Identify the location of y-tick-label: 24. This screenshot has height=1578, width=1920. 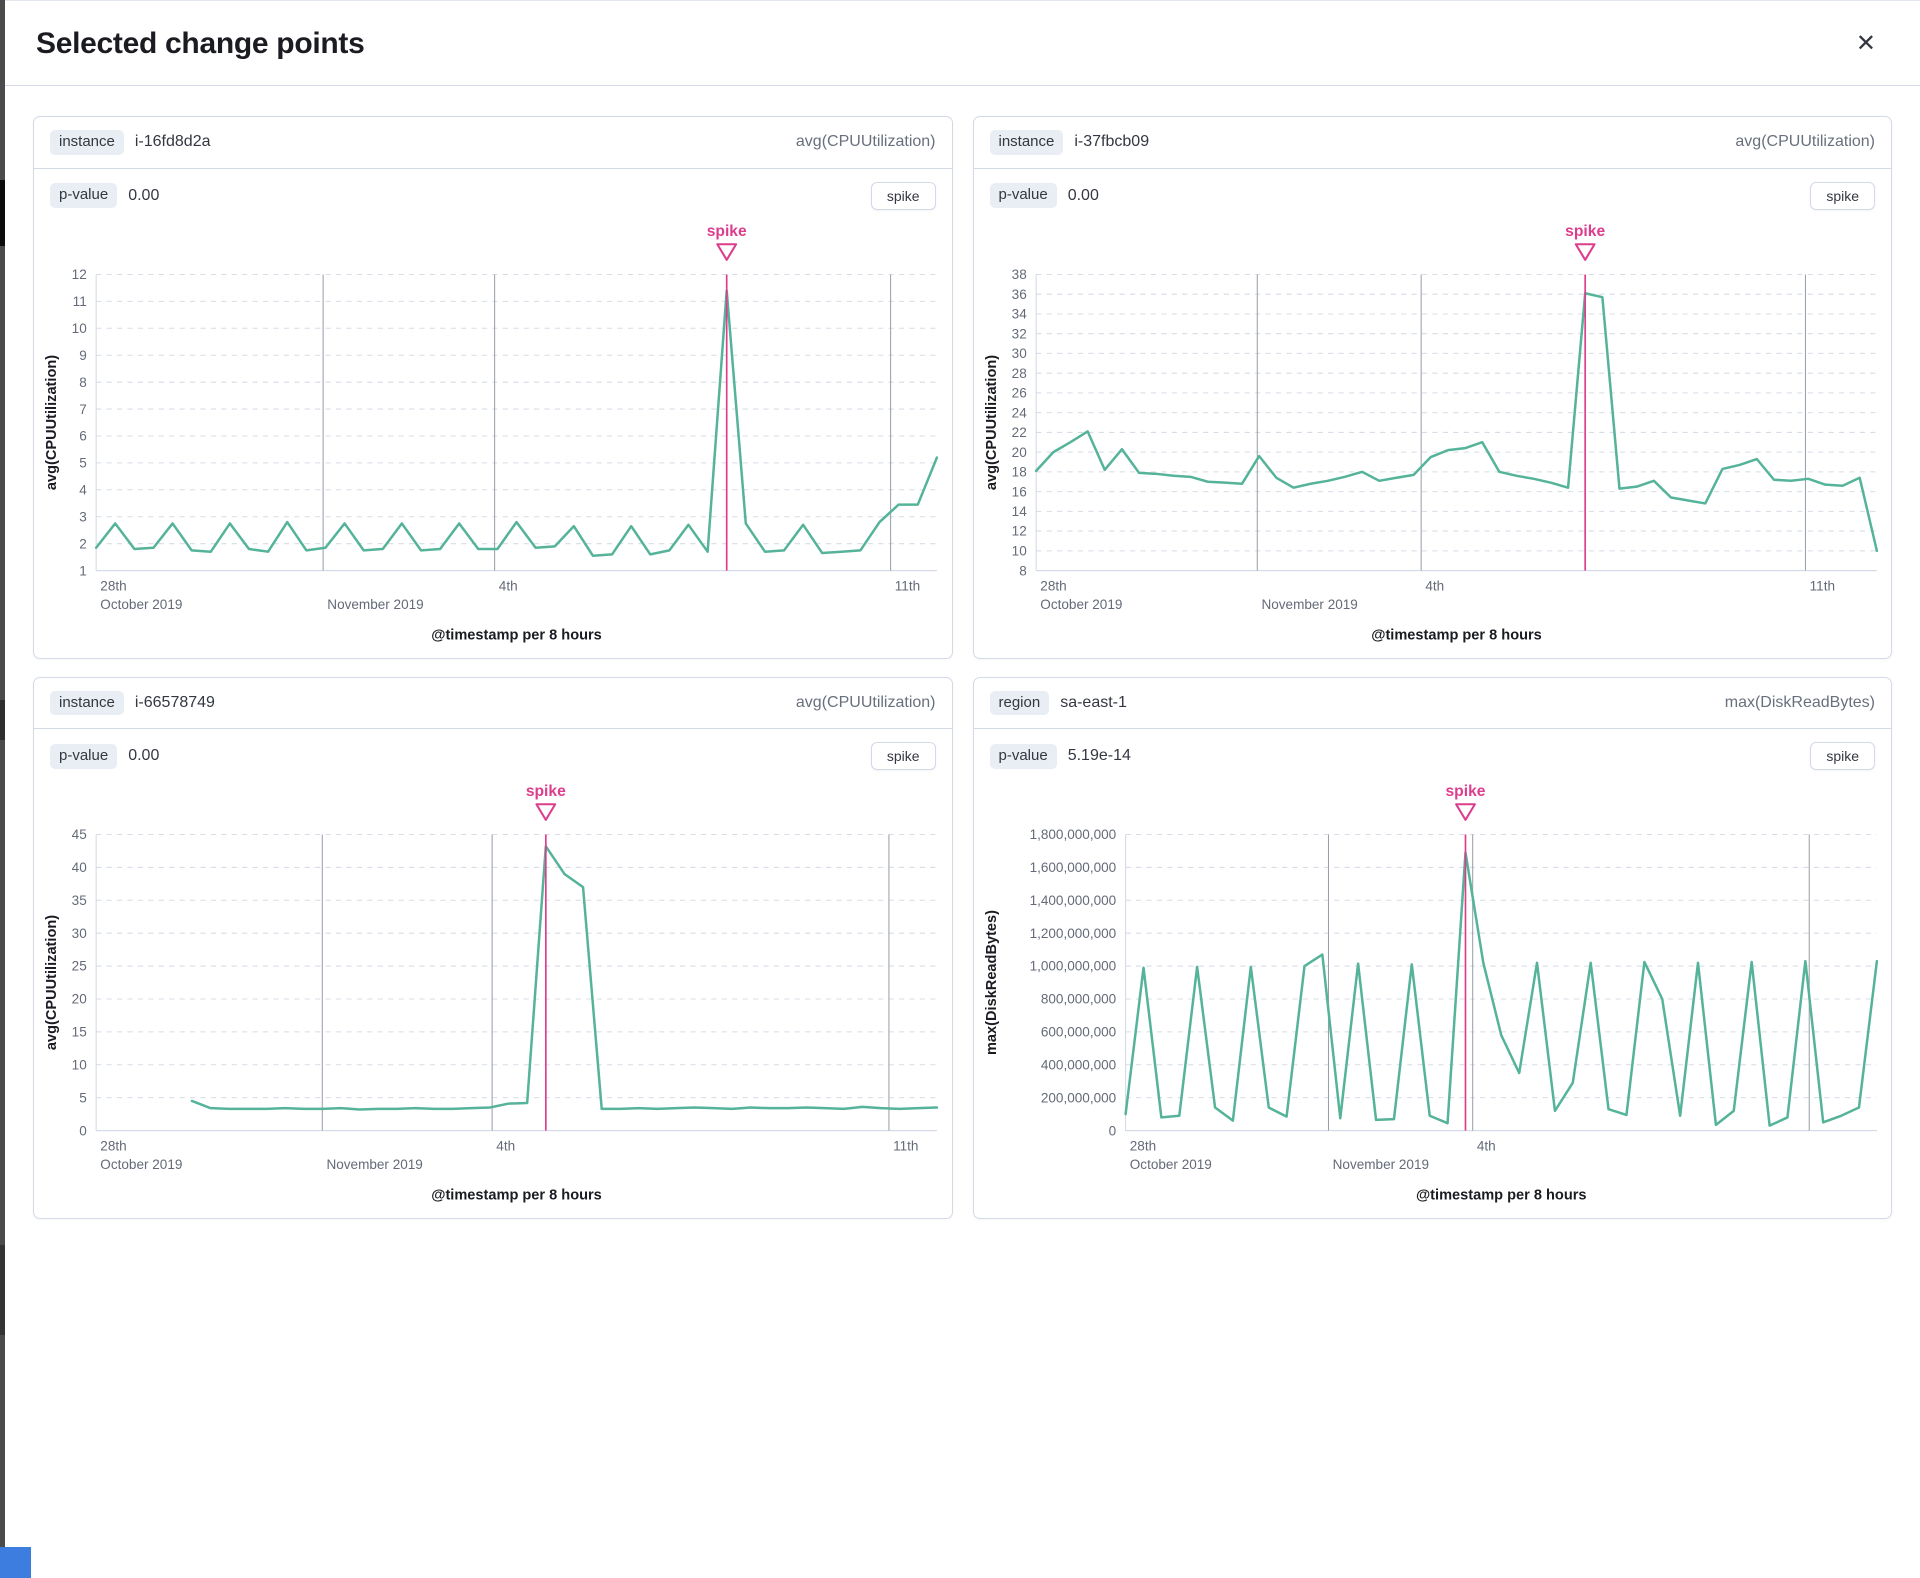
(1019, 412).